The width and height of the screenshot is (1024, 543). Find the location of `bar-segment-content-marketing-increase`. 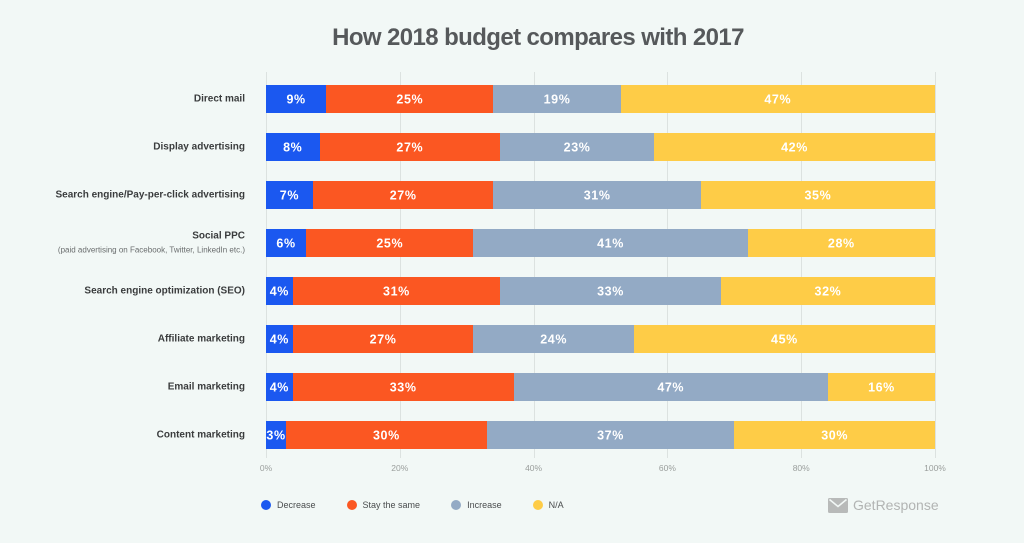

bar-segment-content-marketing-increase is located at coordinates (610, 435).